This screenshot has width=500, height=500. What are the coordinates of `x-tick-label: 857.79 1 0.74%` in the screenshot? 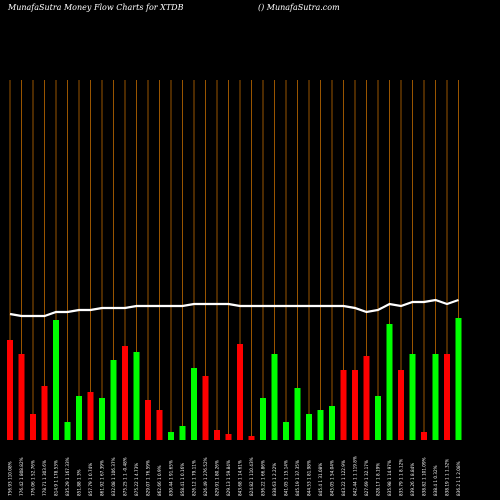 It's located at (90, 479).